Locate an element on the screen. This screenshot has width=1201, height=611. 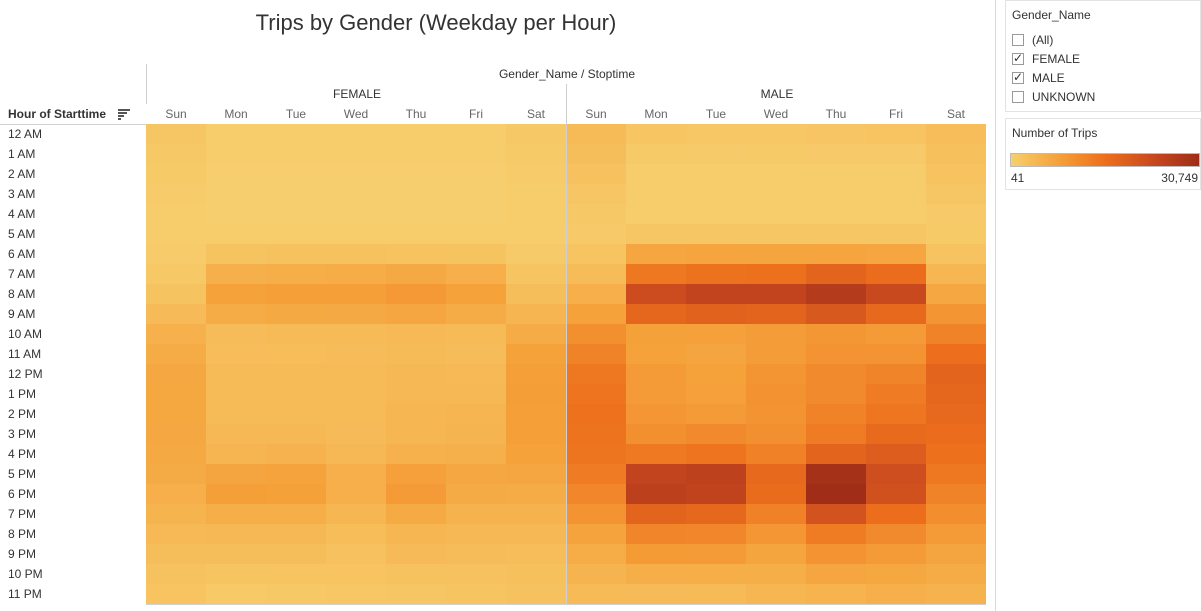
row-label-hour: 6 PM is located at coordinates (22, 494).